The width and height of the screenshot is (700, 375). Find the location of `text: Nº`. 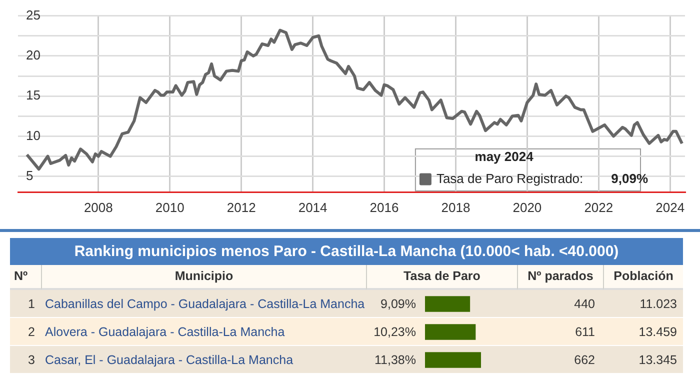

text: Nº is located at coordinates (25, 277).